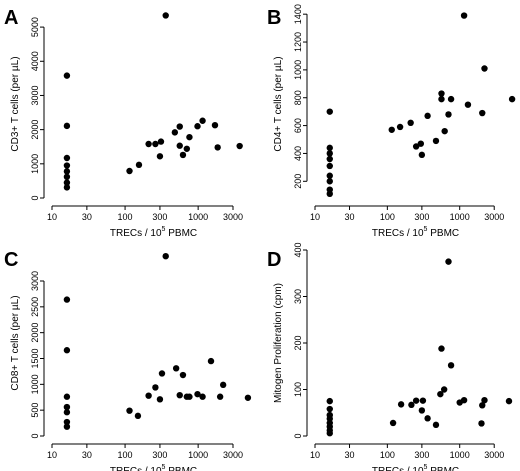  What do you see at coordinates (298, 42) in the screenshot?
I see `y-tick-label: 1200` at bounding box center [298, 42].